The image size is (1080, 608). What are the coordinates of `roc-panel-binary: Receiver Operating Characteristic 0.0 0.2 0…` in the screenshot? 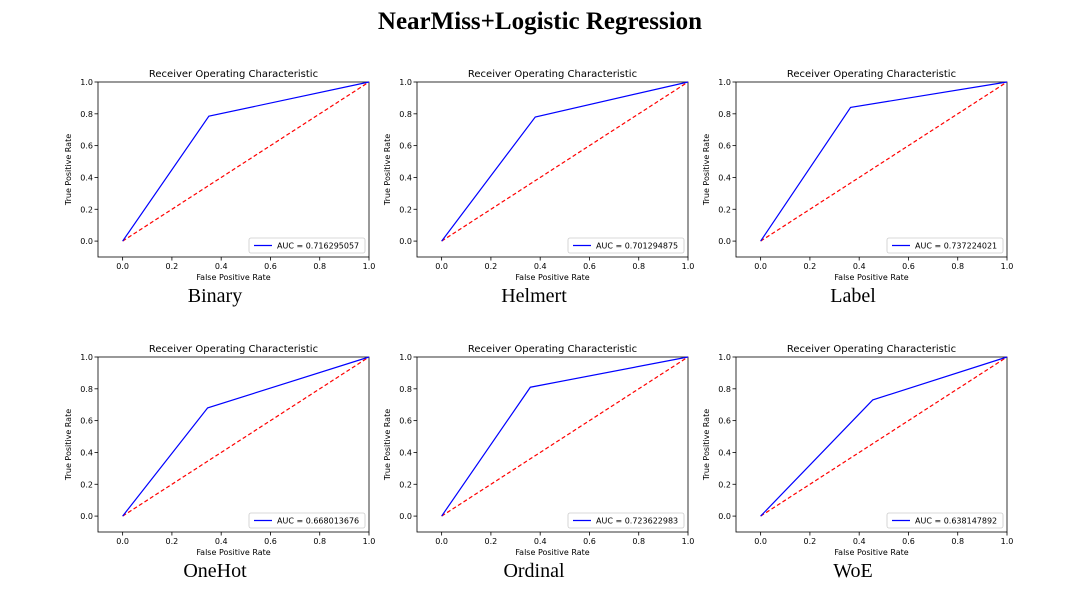 It's located at (225, 194).